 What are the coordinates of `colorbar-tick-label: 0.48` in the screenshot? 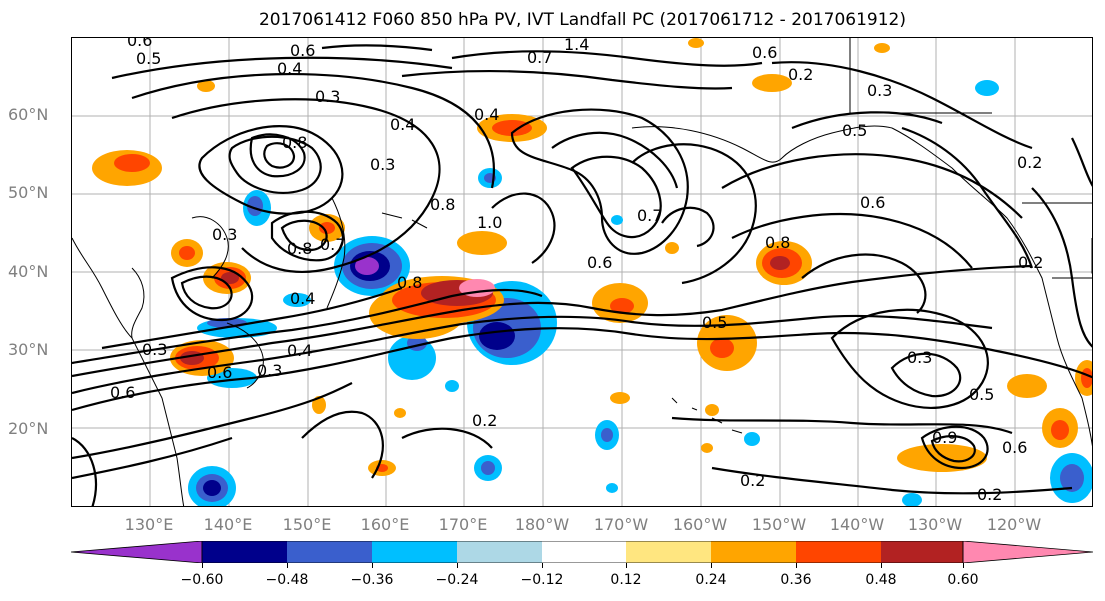 It's located at (881, 580).